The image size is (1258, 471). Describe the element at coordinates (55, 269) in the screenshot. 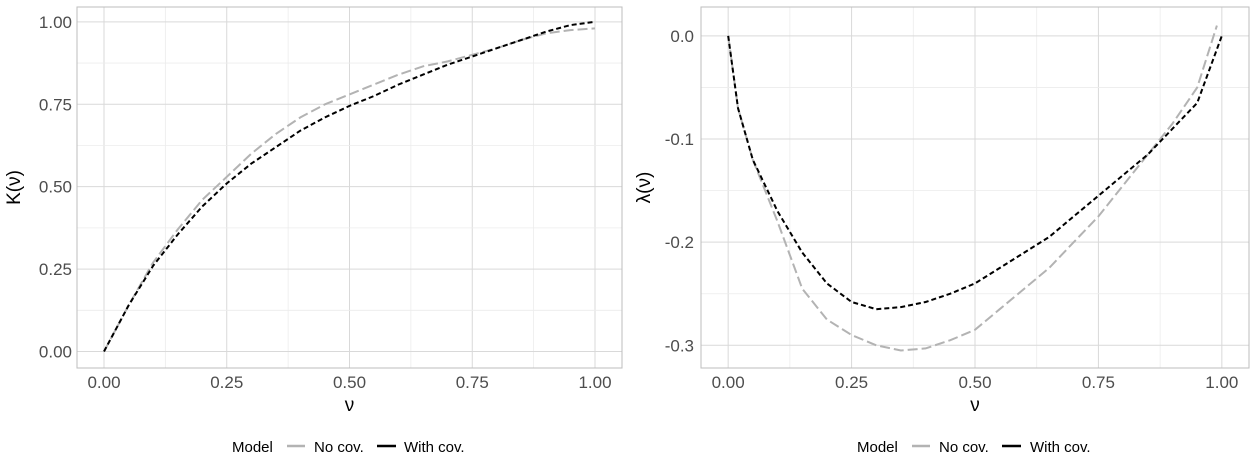

I see `y-tick-label: 0.25` at that location.